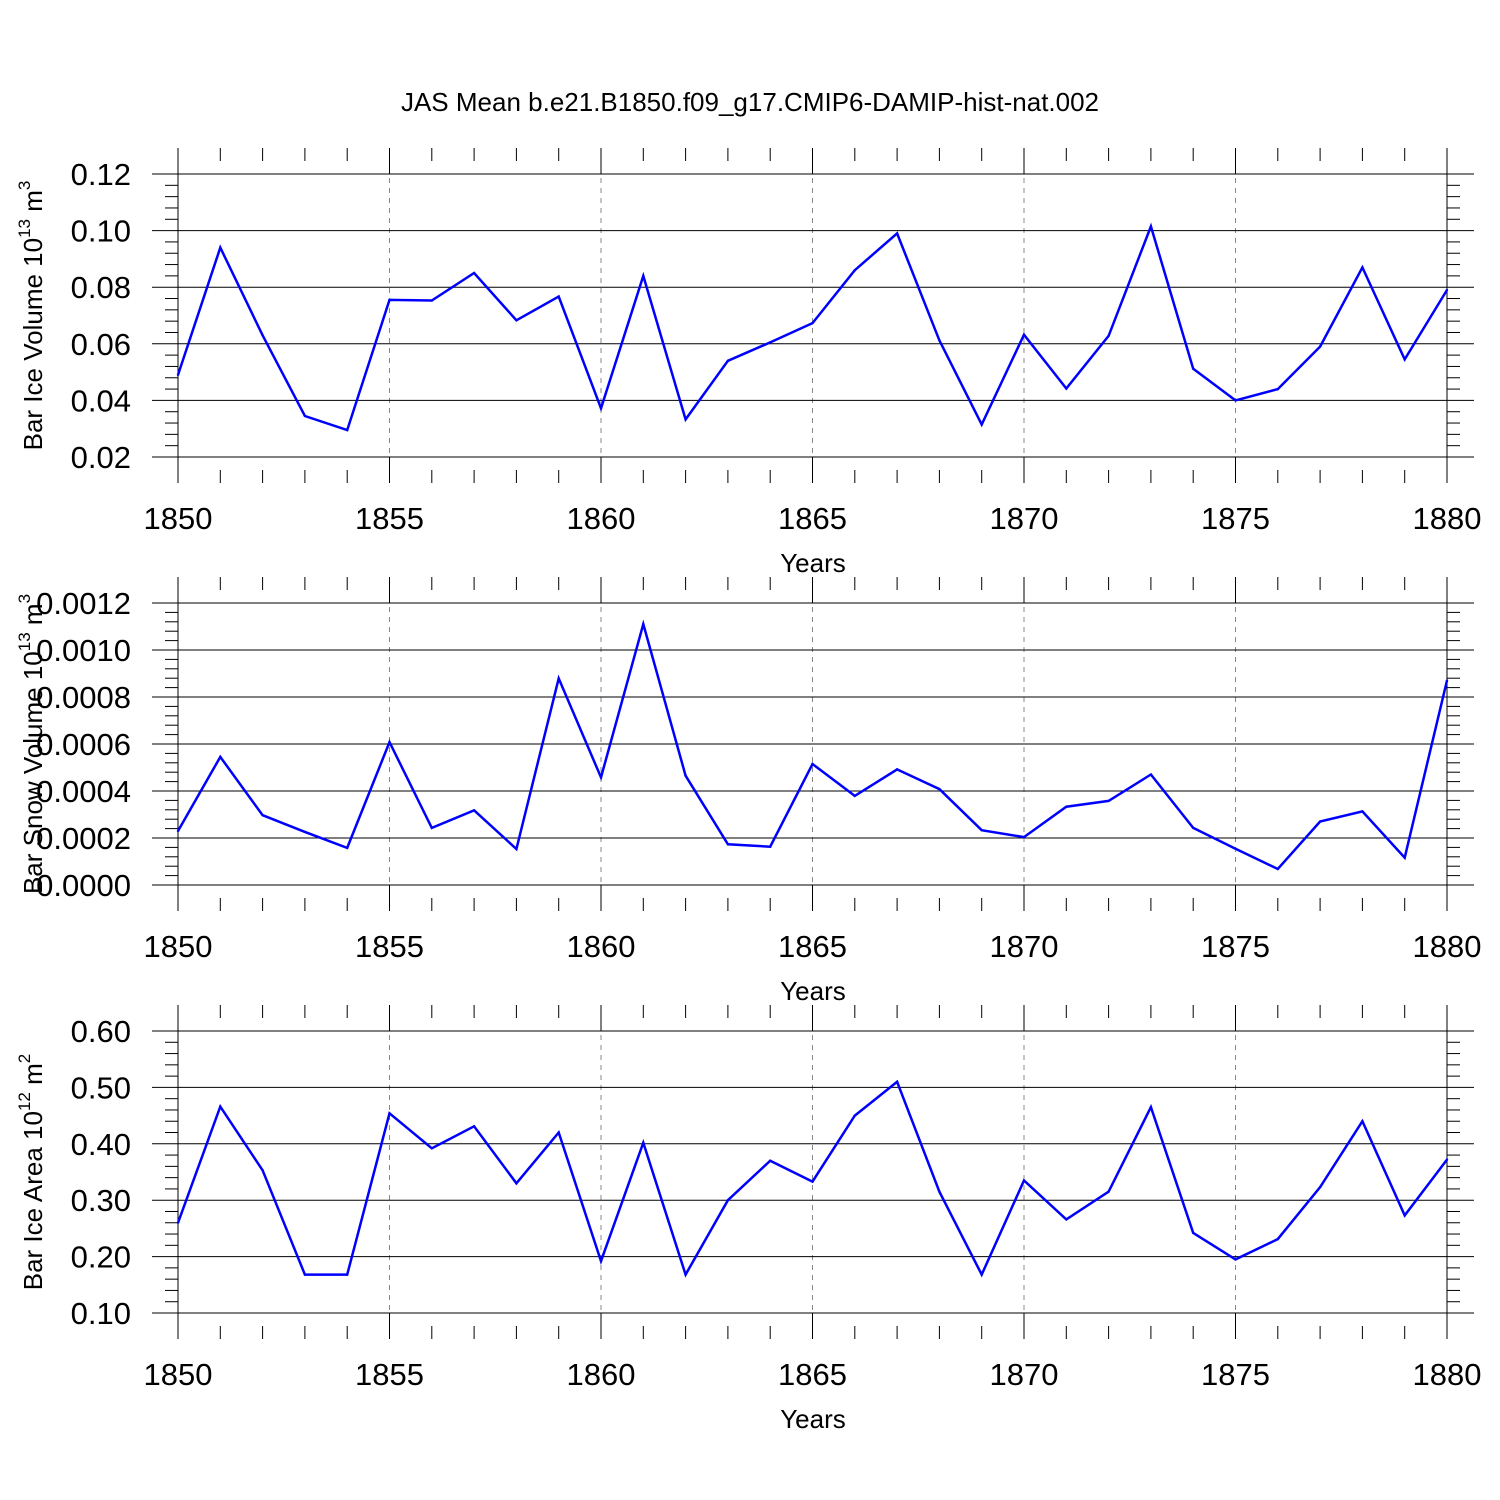 Image resolution: width=1500 pixels, height=1500 pixels. What do you see at coordinates (101, 1200) in the screenshot?
I see `y-tick-label: 0.30` at bounding box center [101, 1200].